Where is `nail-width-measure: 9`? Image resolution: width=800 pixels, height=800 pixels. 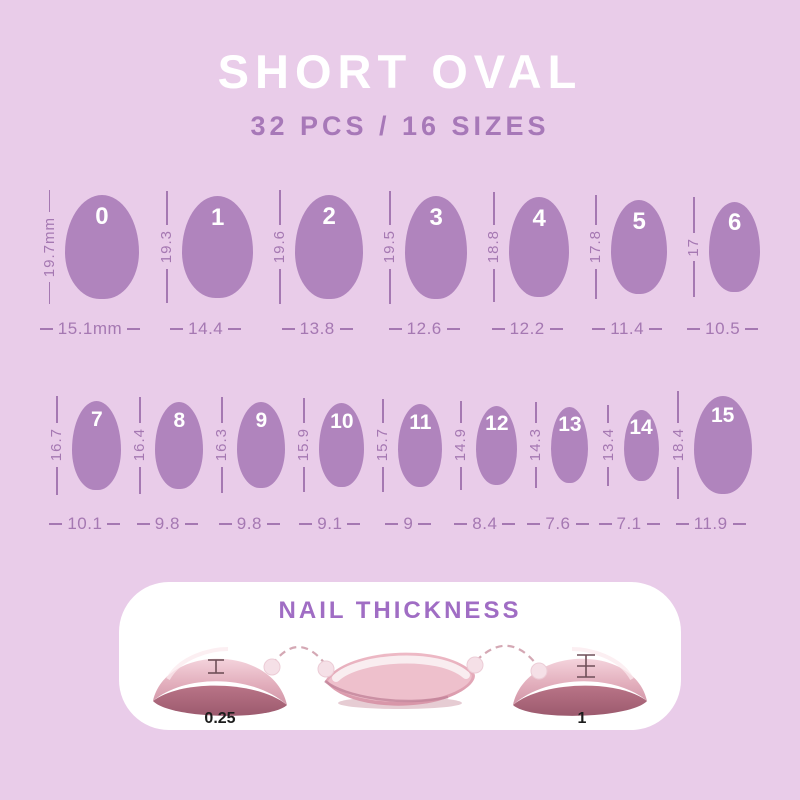
nail-width-measure: 9 is located at coordinates (408, 524).